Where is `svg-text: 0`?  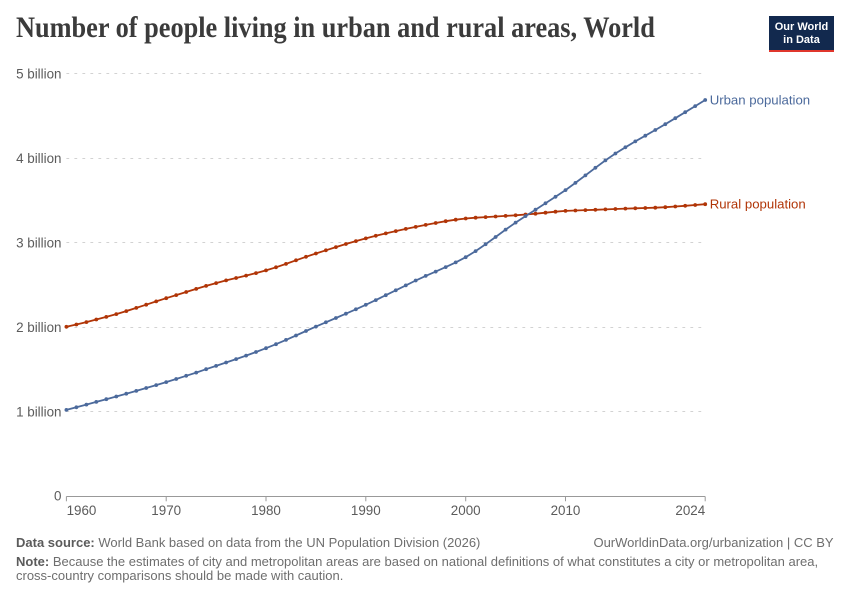 svg-text: 0 is located at coordinates (57, 496).